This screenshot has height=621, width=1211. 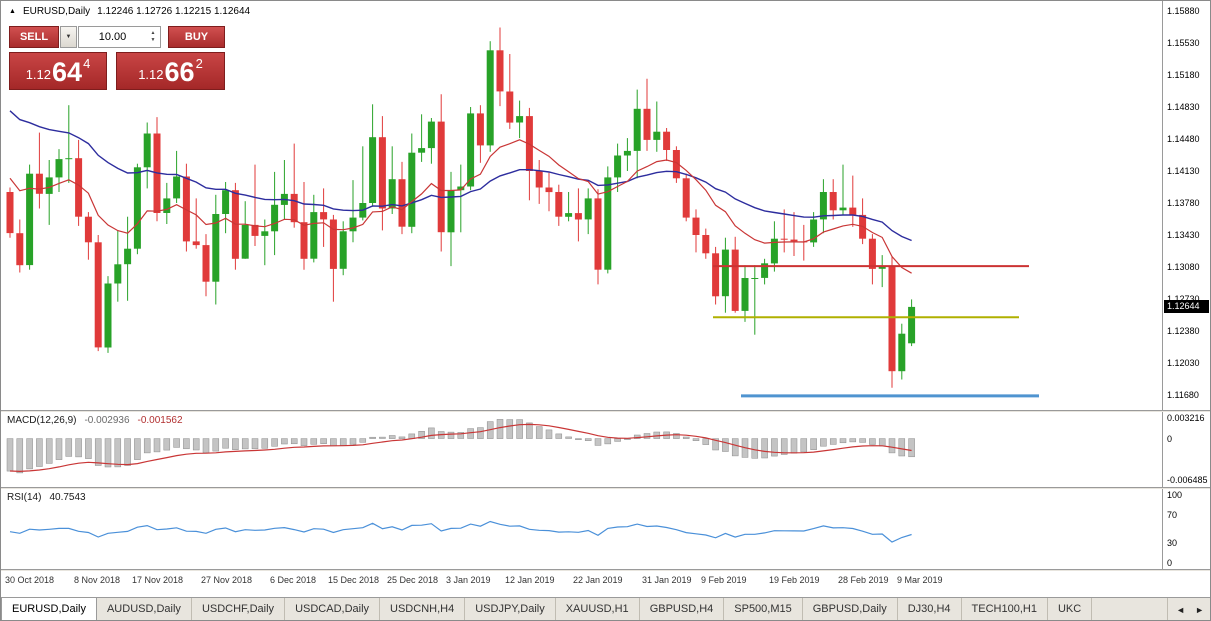 I want to click on sell-price-sup: 4, so click(x=87, y=63).